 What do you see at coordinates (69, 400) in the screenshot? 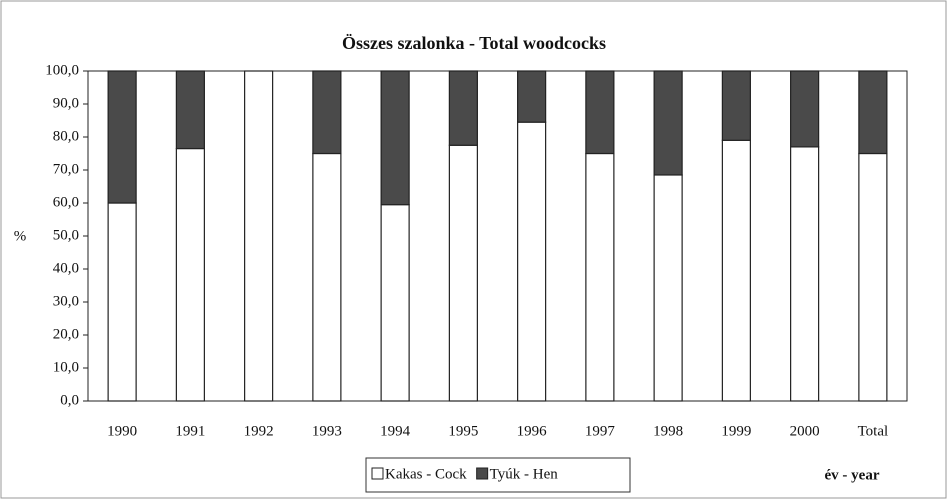
I see `y-tick-label: 0,0` at bounding box center [69, 400].